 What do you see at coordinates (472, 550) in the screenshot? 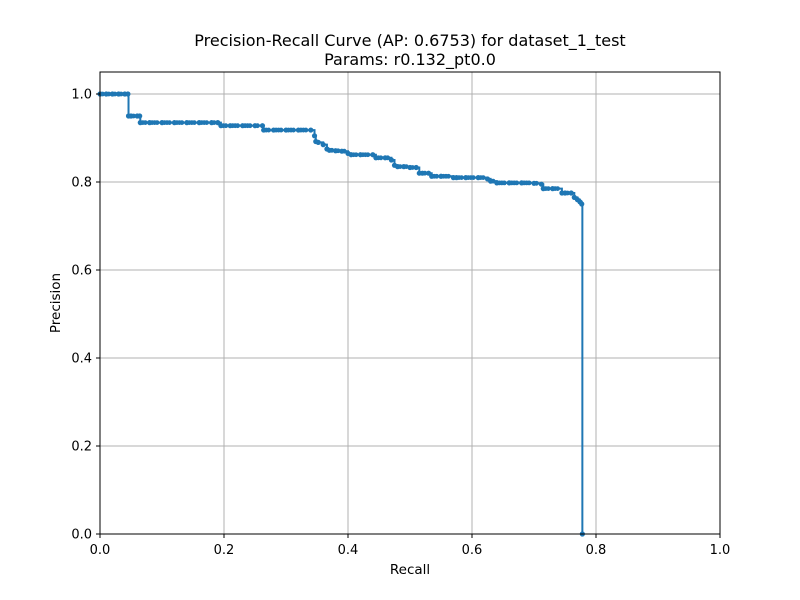
I see `x-tick-label: 0.6` at bounding box center [472, 550].